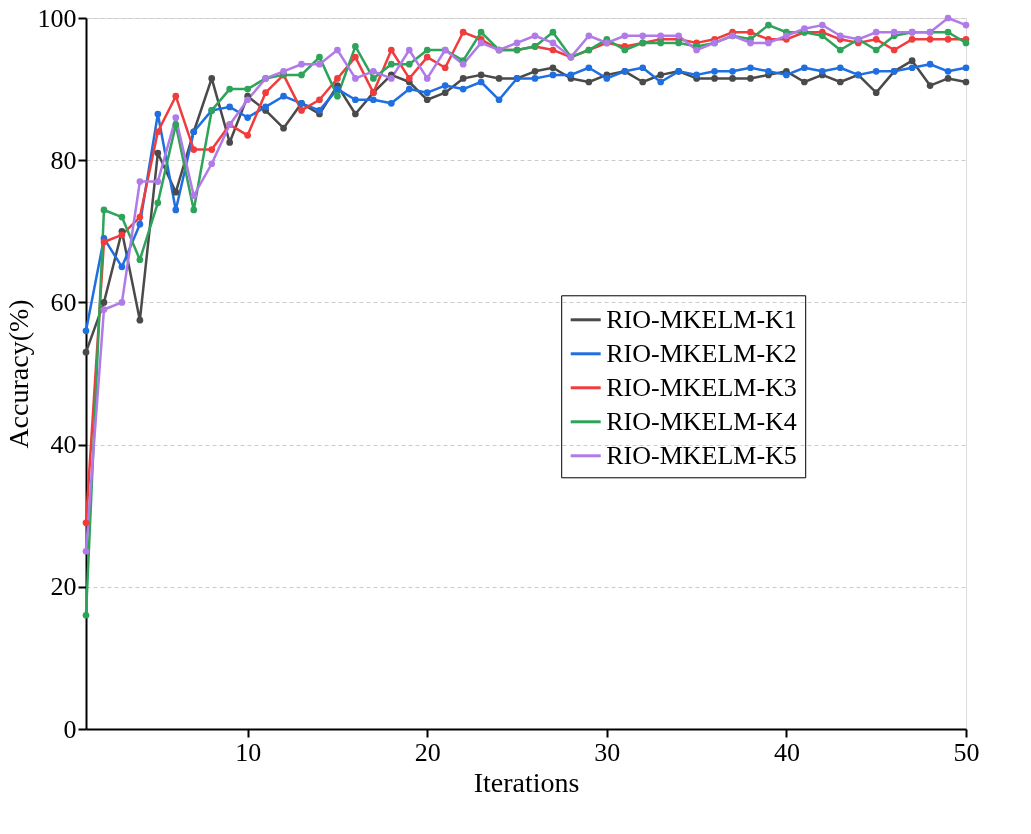 The width and height of the screenshot is (1031, 834). I want to click on x-tick-label: 50, so click(966, 752).